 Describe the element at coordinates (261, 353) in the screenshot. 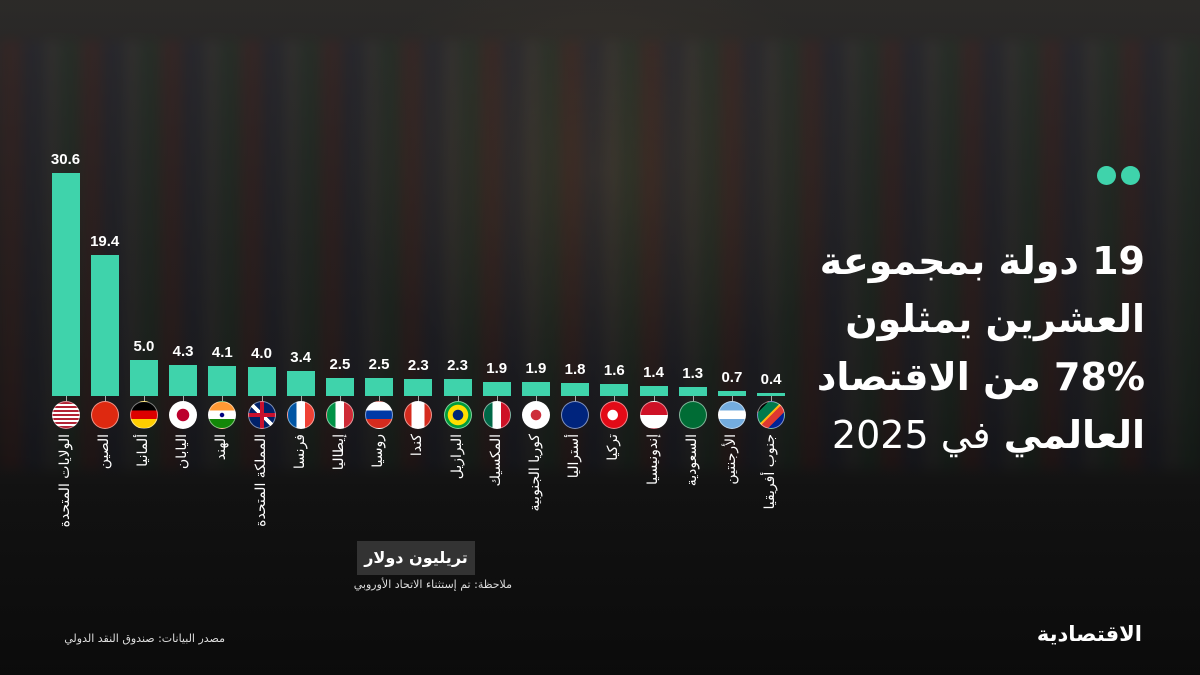

I see `value-label: 4.0` at that location.